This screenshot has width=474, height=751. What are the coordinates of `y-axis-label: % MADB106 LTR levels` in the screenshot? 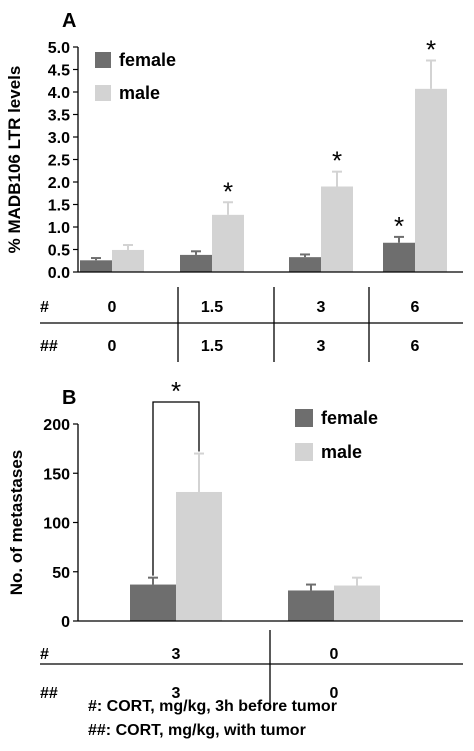 It's located at (14, 160).